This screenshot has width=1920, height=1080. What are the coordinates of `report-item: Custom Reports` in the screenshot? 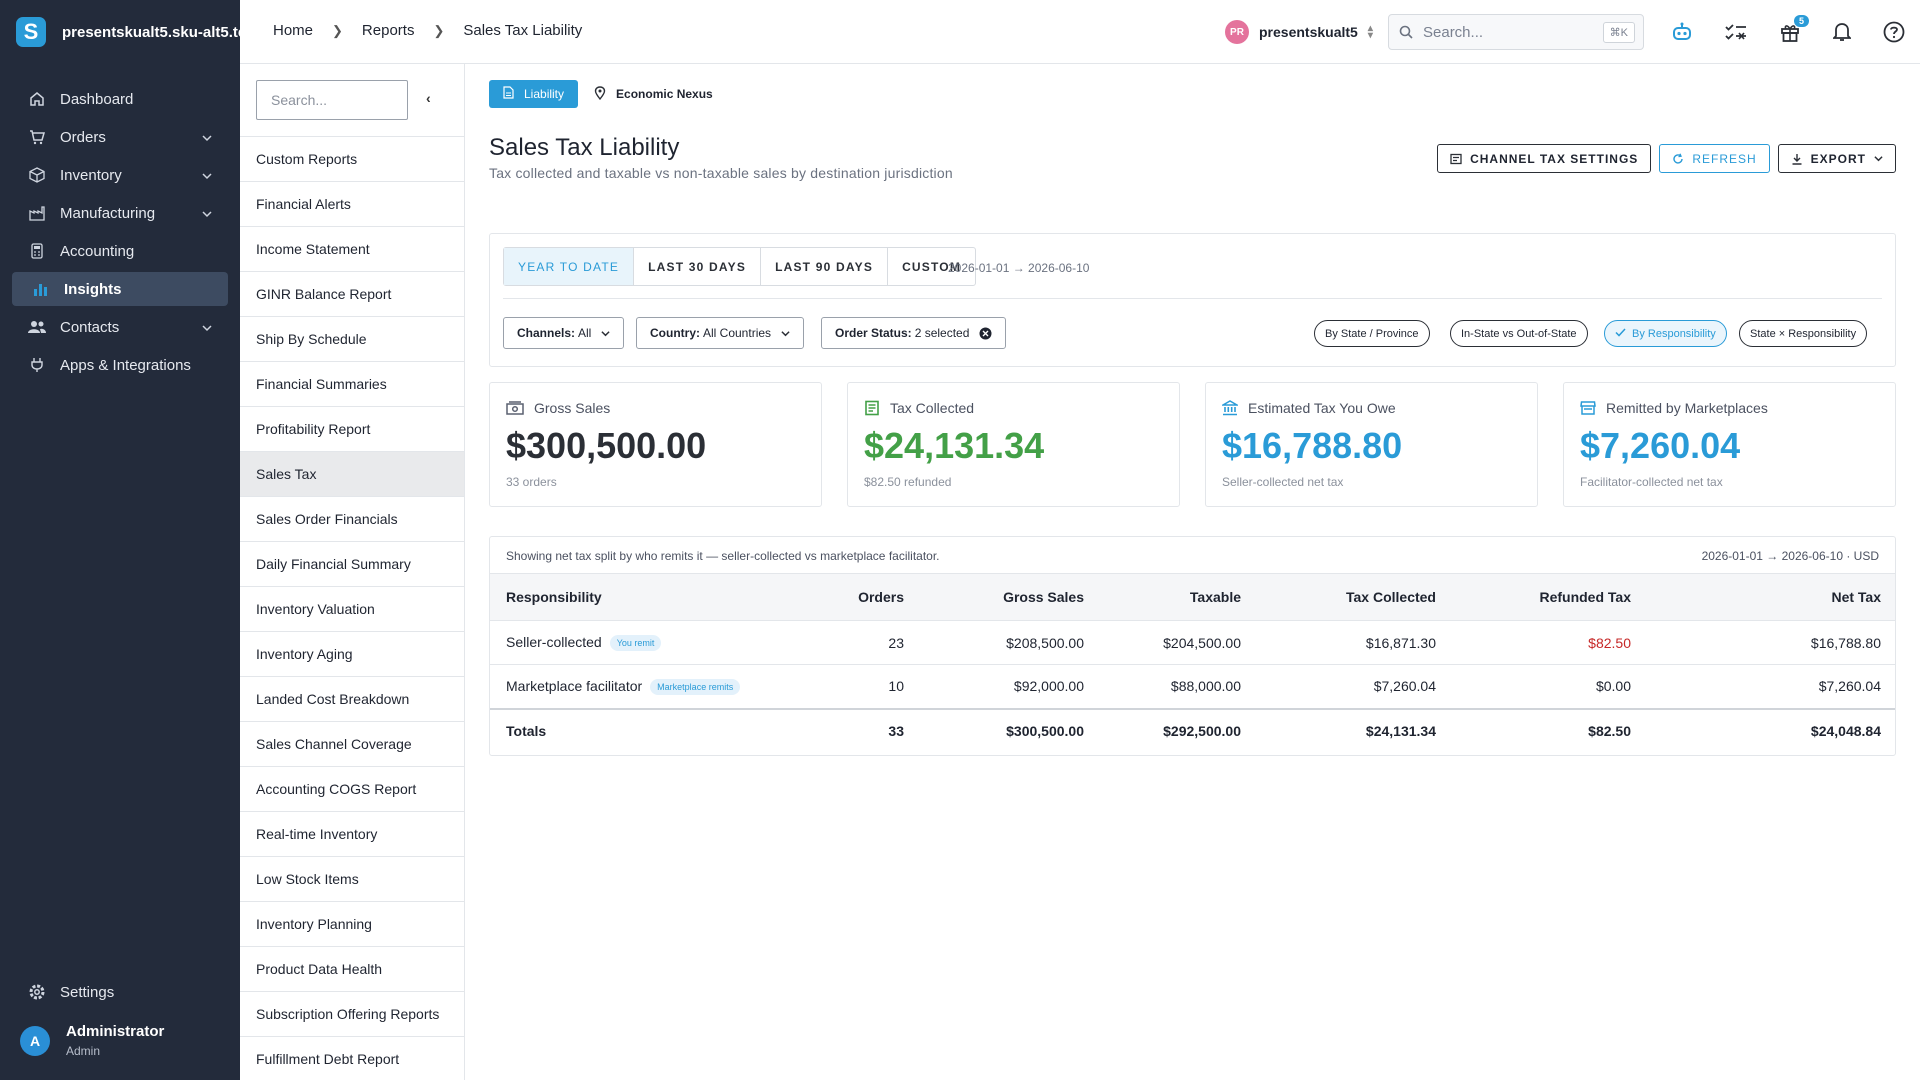 It's located at (352, 159).